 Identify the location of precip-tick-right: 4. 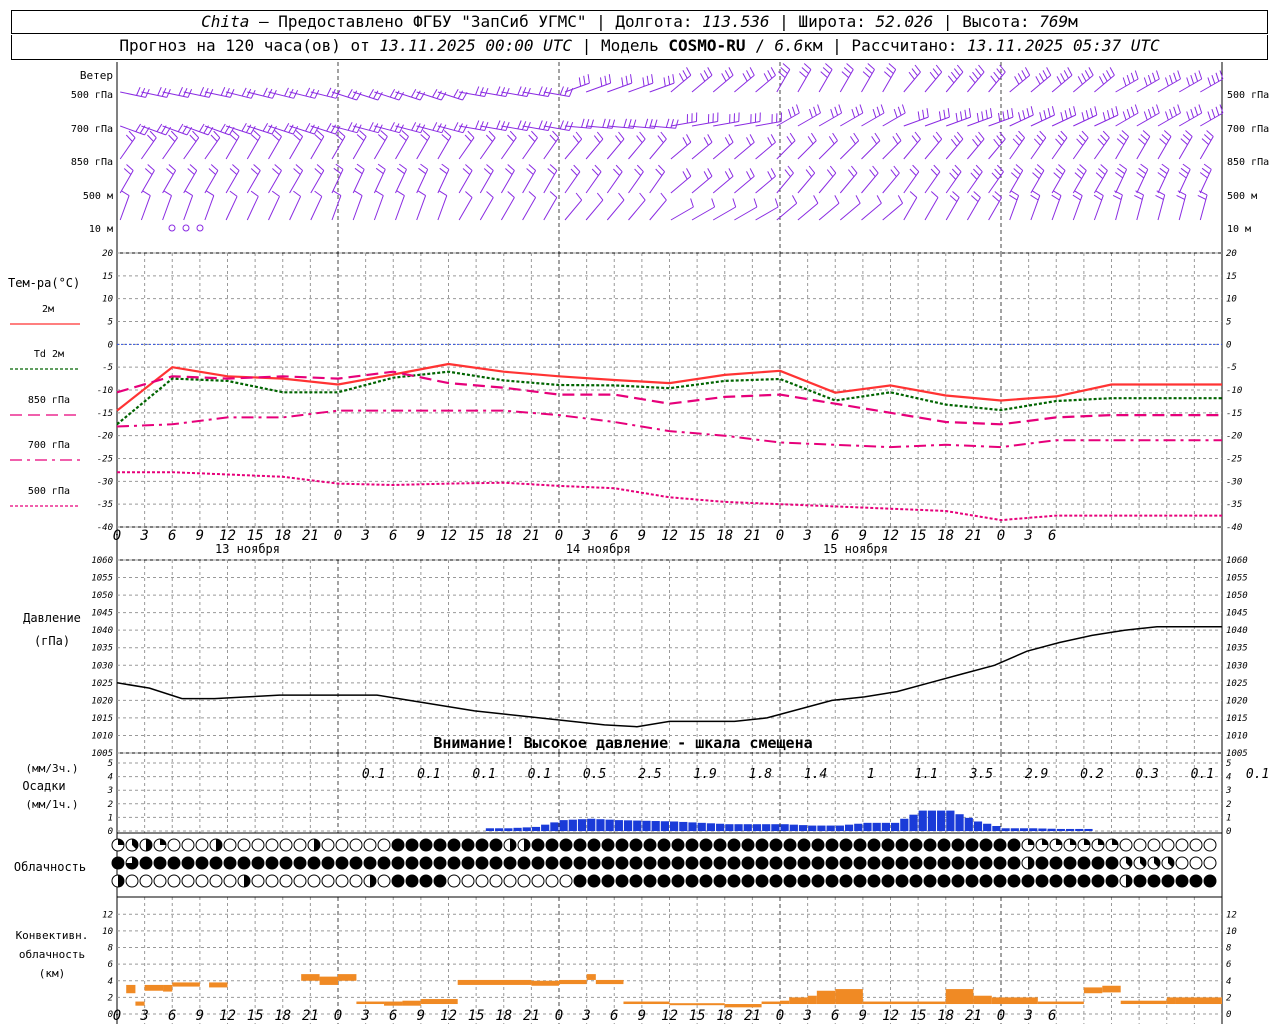
(1228, 778).